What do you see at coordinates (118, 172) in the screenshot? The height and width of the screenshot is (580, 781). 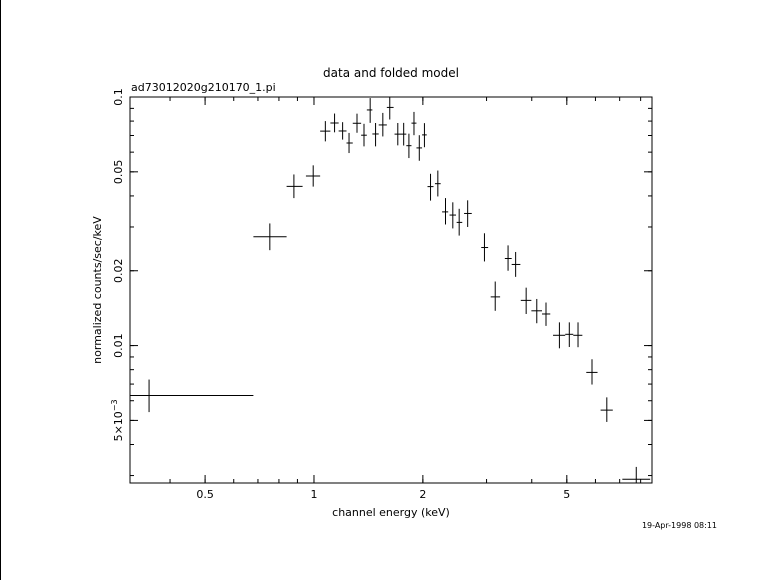 I see `y-tick-label: 0.05` at bounding box center [118, 172].